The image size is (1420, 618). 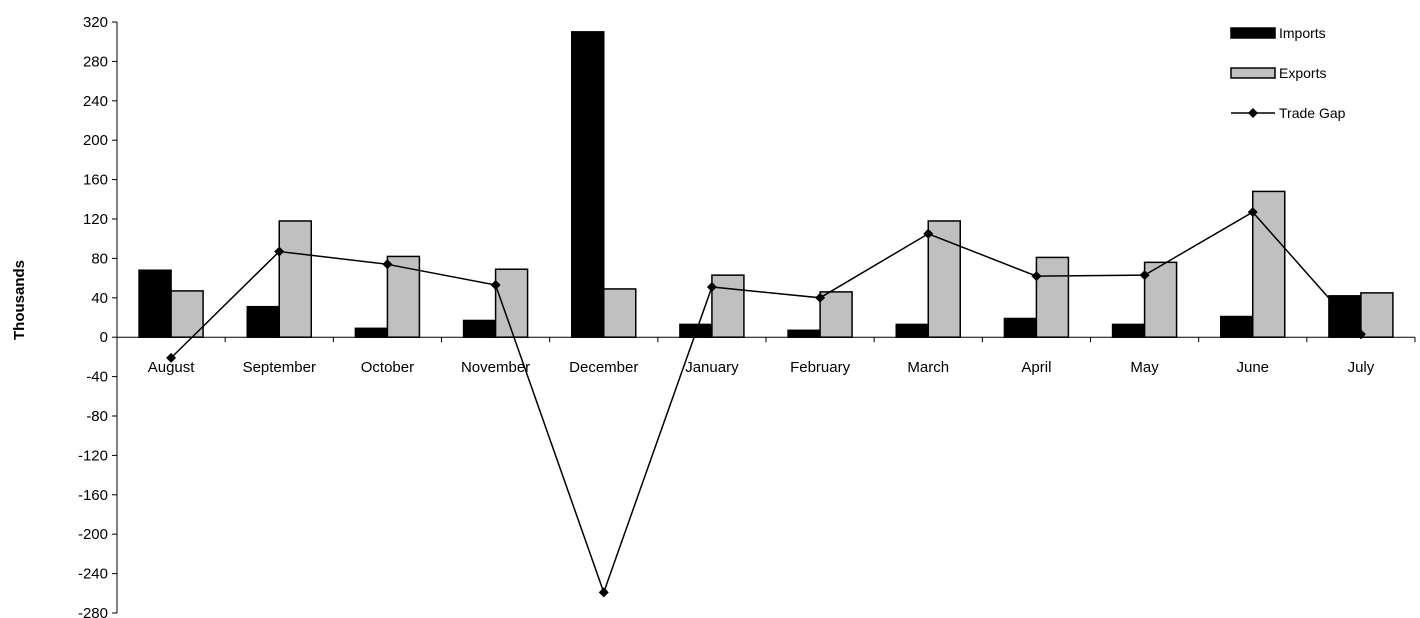 What do you see at coordinates (95, 140) in the screenshot?
I see `y-tick-label: 200` at bounding box center [95, 140].